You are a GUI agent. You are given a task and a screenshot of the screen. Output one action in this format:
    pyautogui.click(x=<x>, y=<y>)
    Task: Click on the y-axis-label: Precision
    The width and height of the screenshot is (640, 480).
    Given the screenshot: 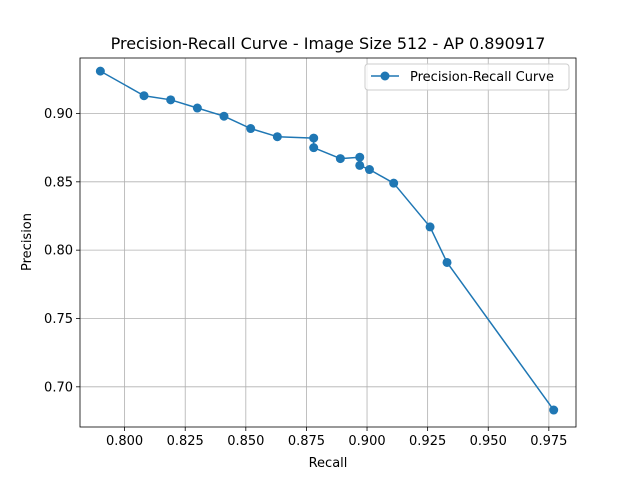 What is the action you would take?
    pyautogui.click(x=27, y=242)
    